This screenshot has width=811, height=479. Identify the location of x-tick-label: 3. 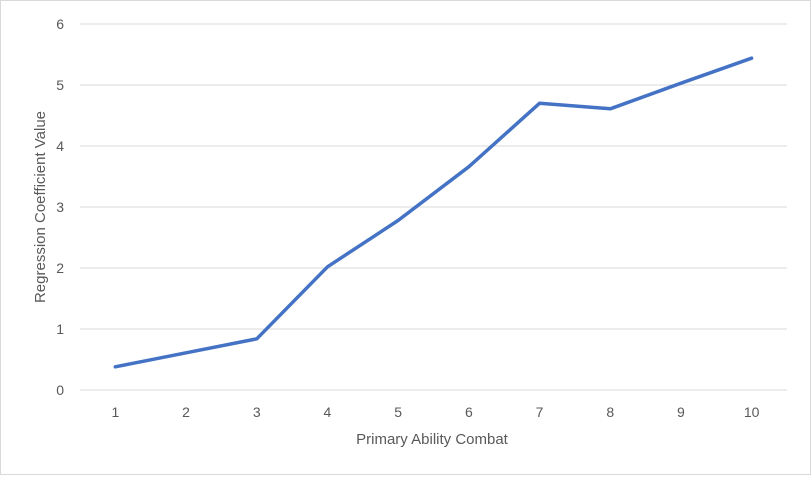
(257, 412).